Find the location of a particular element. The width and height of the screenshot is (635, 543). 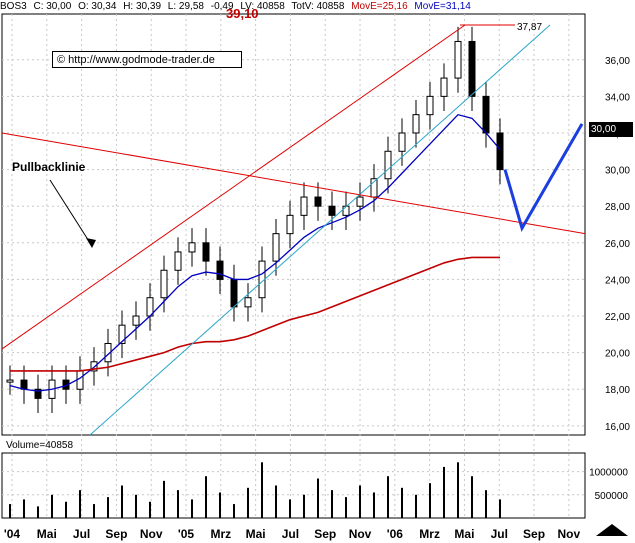

y-tick-label: 16,00 is located at coordinates (617, 427).